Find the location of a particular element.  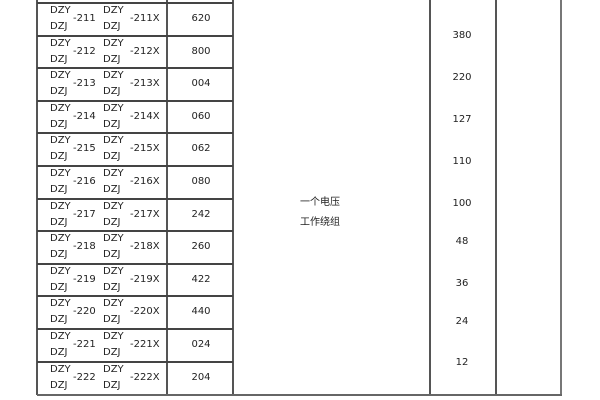

voltage-value: 24 is located at coordinates (462, 321).